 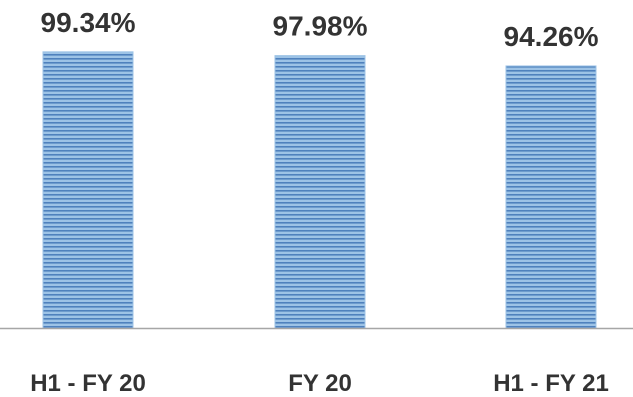 I want to click on x-tick-label-2: FY 20, so click(x=320, y=383).